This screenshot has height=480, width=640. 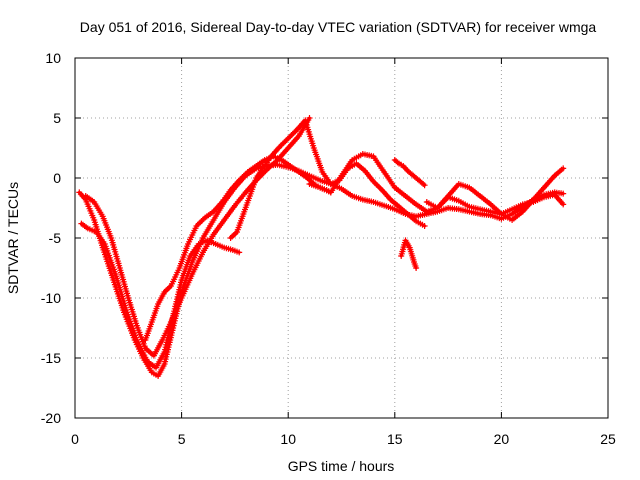 What do you see at coordinates (608, 439) in the screenshot?
I see `x-tick-label: 25` at bounding box center [608, 439].